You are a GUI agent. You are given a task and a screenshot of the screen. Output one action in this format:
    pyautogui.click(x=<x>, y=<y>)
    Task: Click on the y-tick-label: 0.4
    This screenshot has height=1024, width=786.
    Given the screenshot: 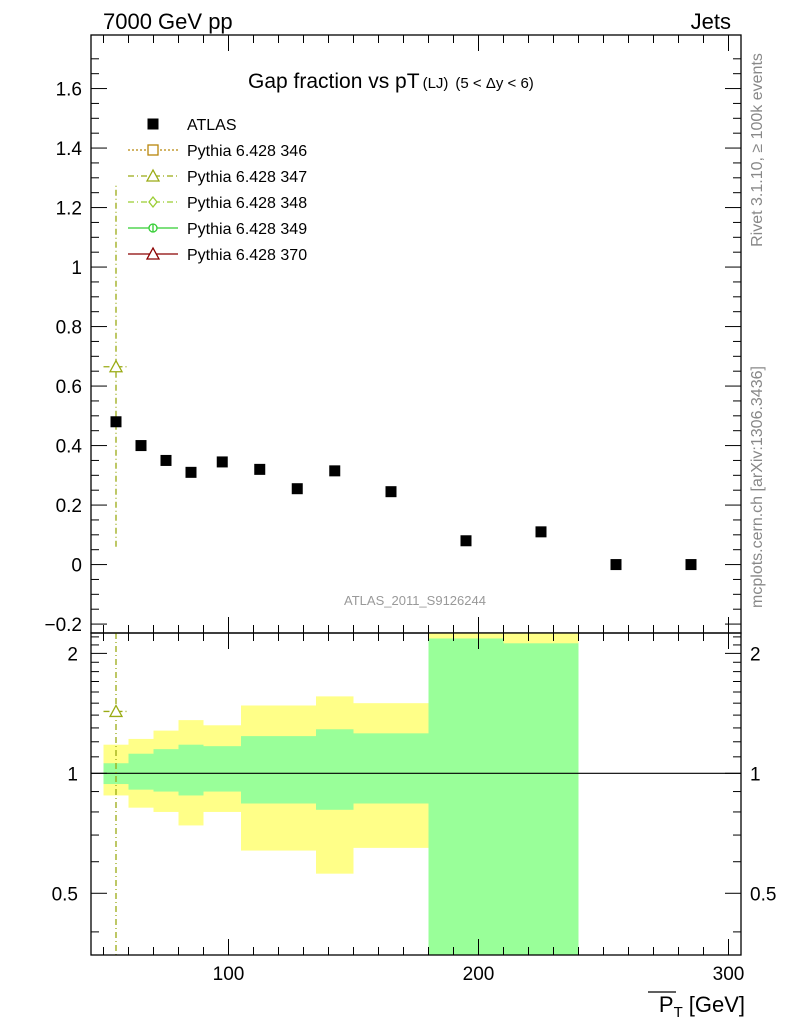 What is the action you would take?
    pyautogui.click(x=69, y=447)
    